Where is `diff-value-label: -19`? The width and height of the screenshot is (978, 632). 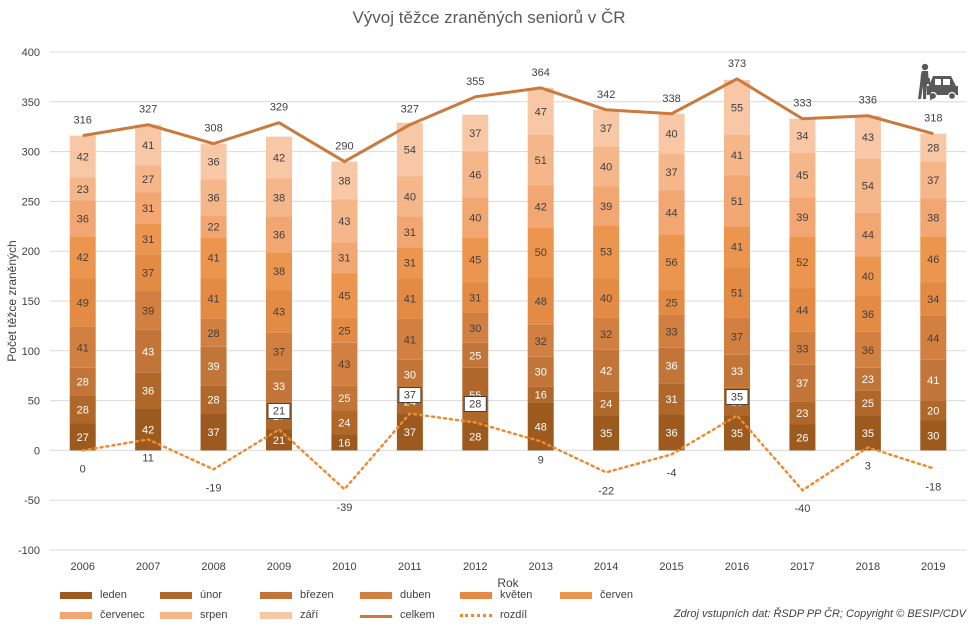
diff-value-label: -19 is located at coordinates (214, 488).